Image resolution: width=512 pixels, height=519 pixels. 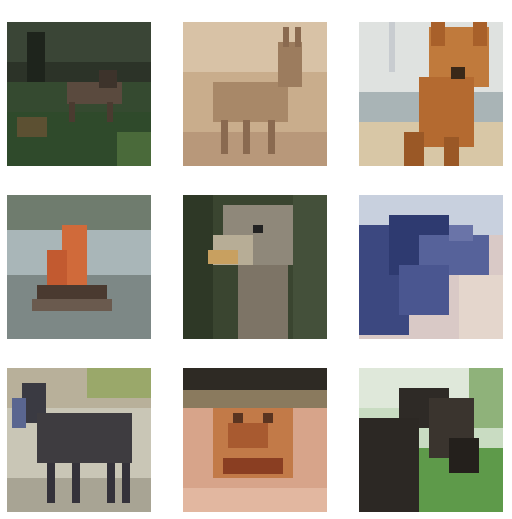 What do you see at coordinates (255, 440) in the screenshot?
I see `frog-image` at bounding box center [255, 440].